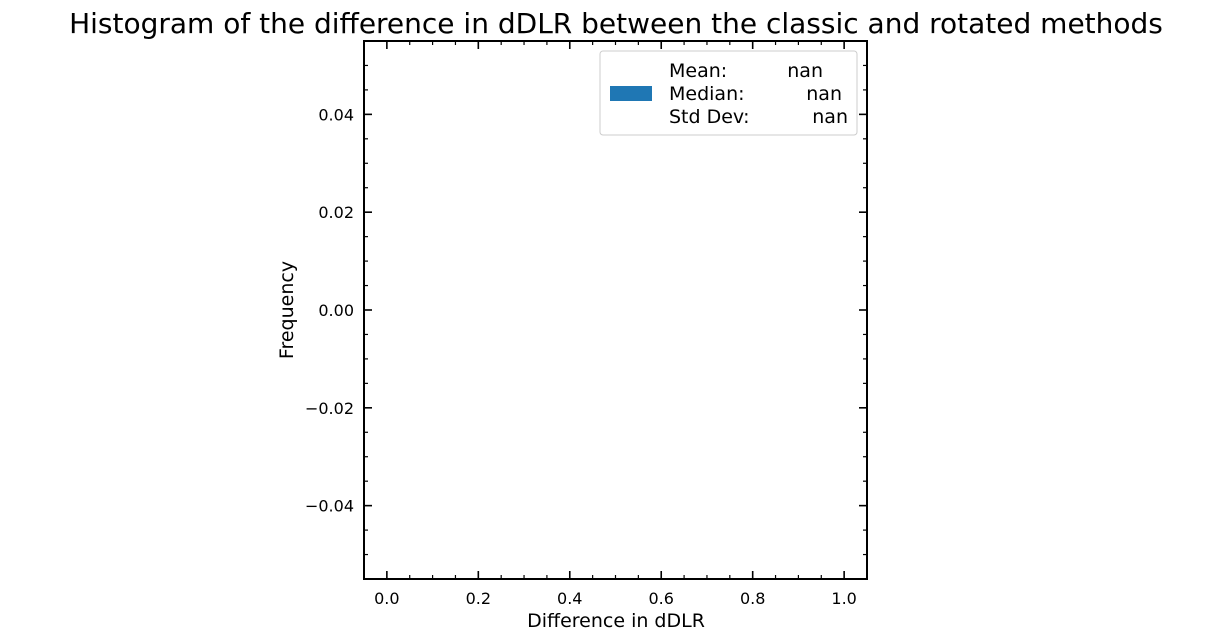 This screenshot has width=1232, height=642. I want to click on legend-median-label: Median:, so click(707, 94).